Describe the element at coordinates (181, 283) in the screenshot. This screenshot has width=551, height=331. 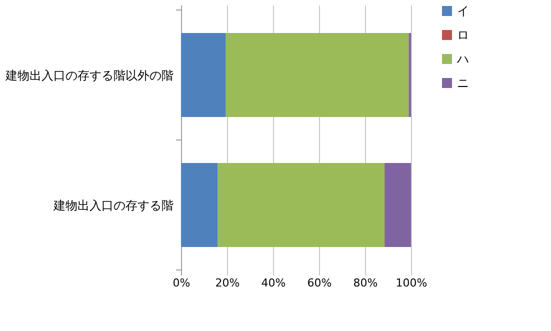
I see `x-tick-label: 0%` at that location.